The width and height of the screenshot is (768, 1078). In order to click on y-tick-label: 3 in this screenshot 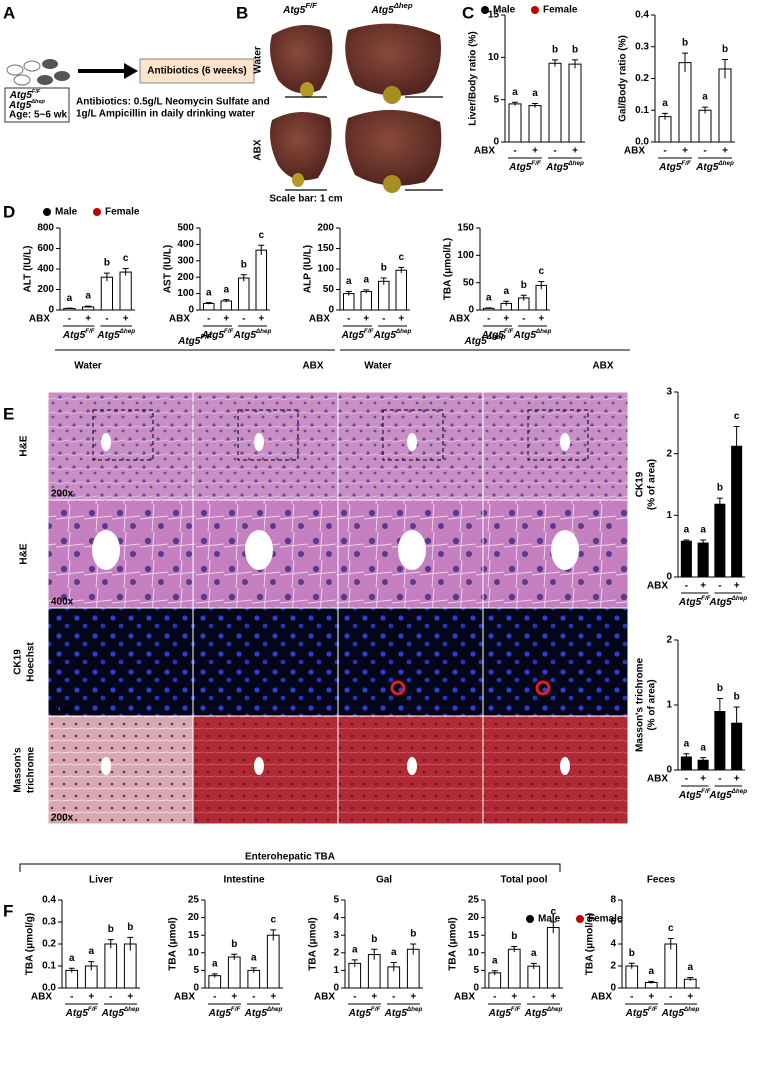, I will do `click(336, 935)`.